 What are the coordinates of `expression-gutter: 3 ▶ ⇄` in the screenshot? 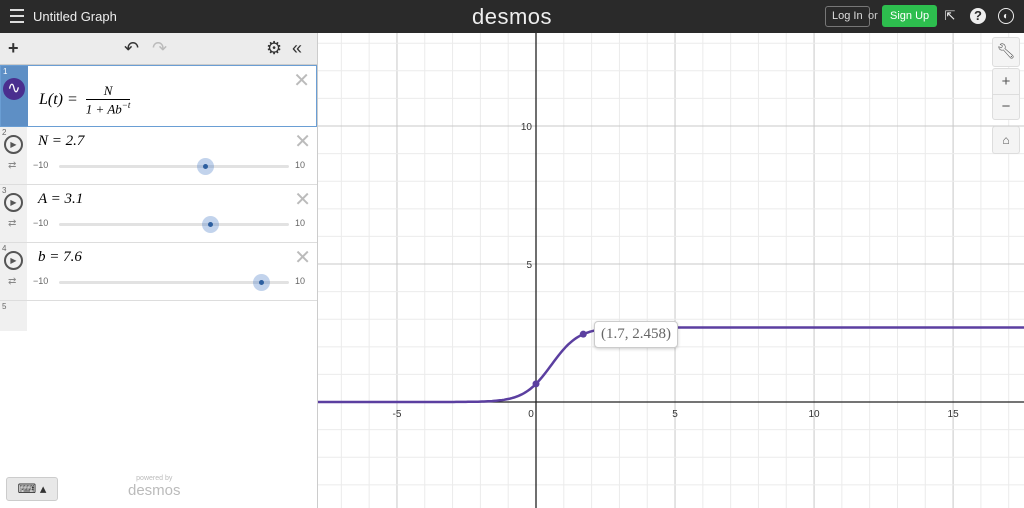 It's located at (13, 213).